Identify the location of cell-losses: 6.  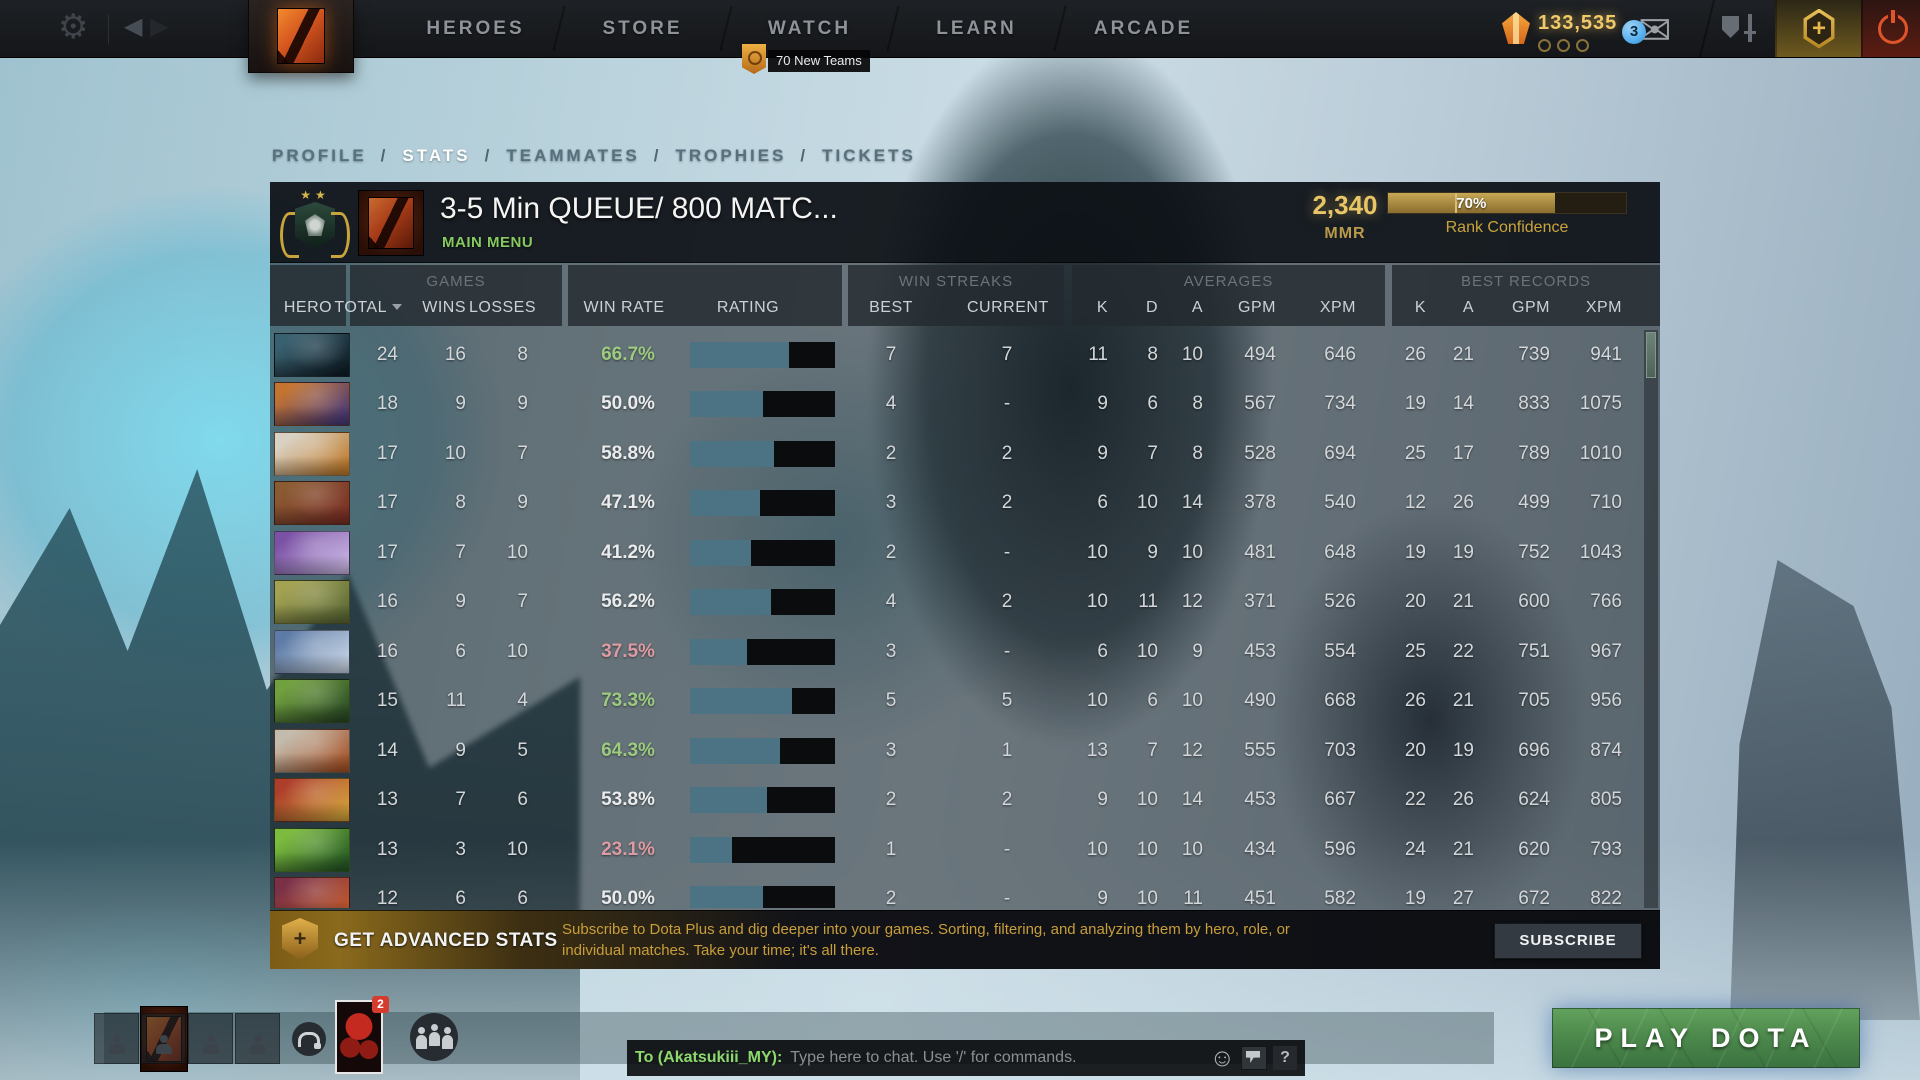
(522, 800).